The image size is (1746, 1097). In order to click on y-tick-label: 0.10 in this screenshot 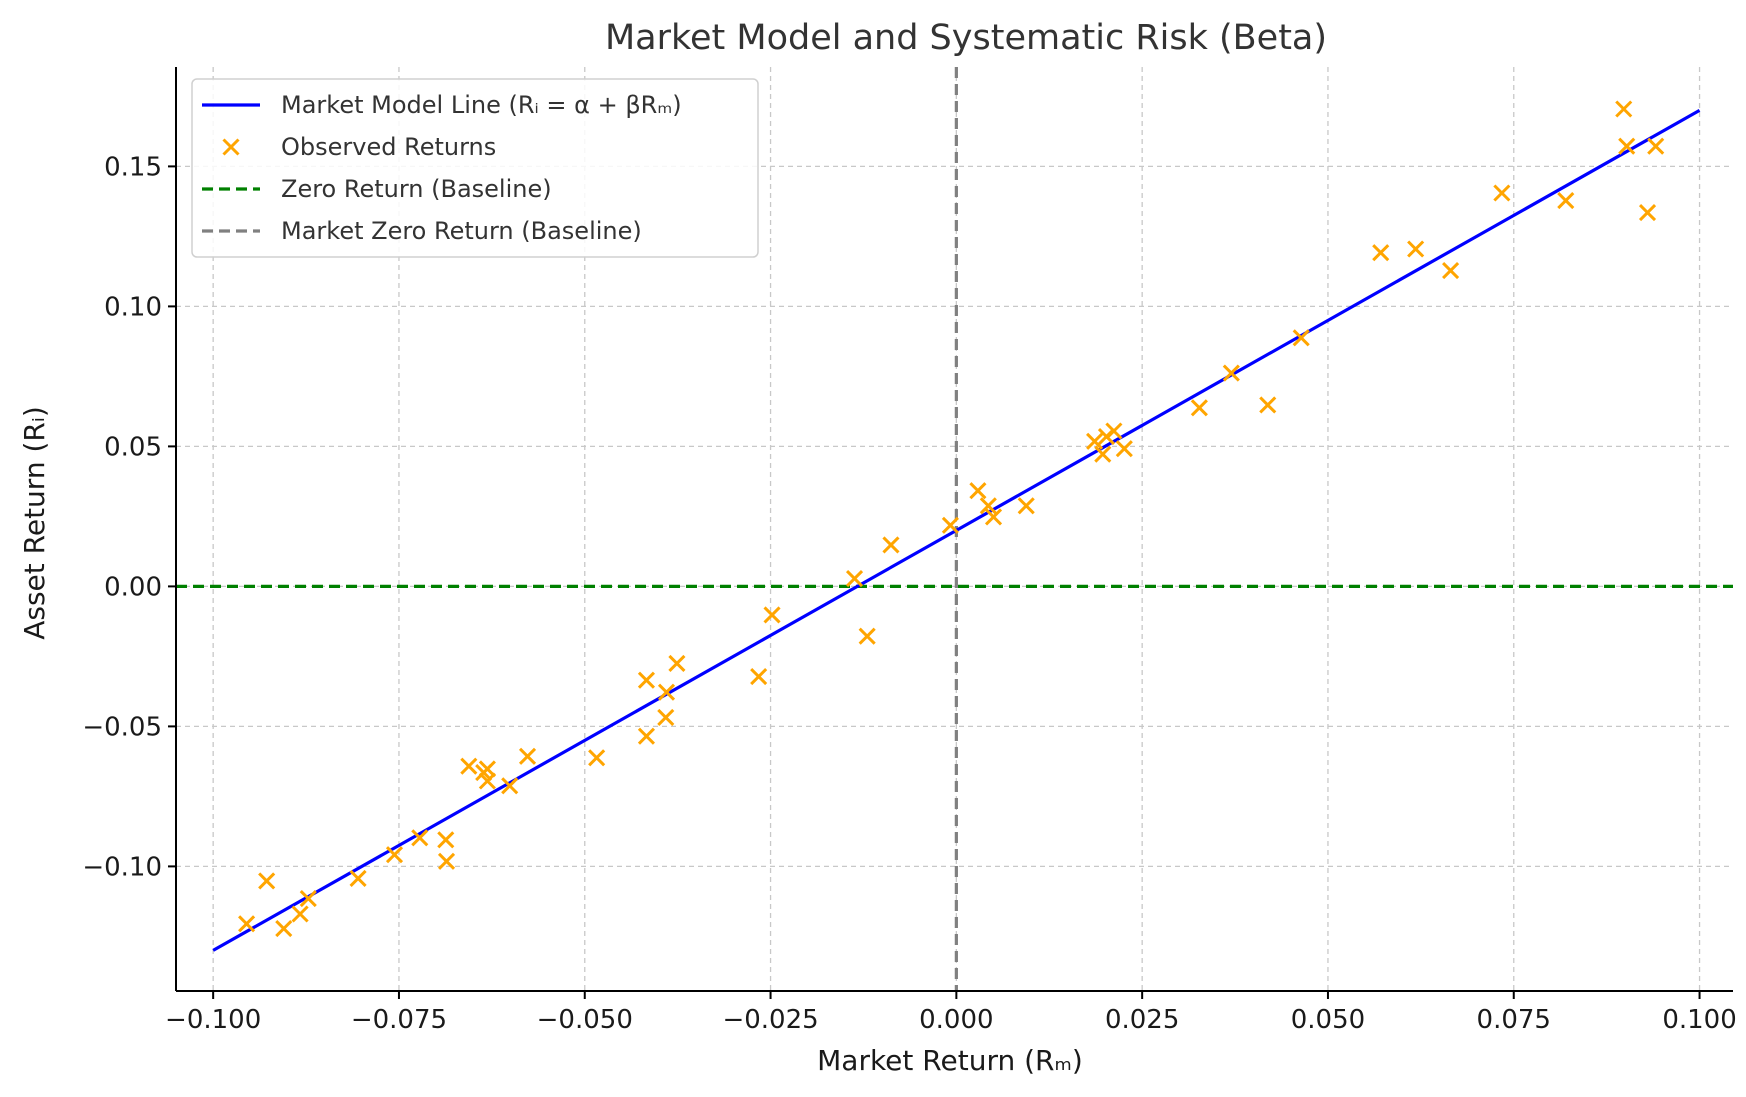, I will do `click(133, 307)`.